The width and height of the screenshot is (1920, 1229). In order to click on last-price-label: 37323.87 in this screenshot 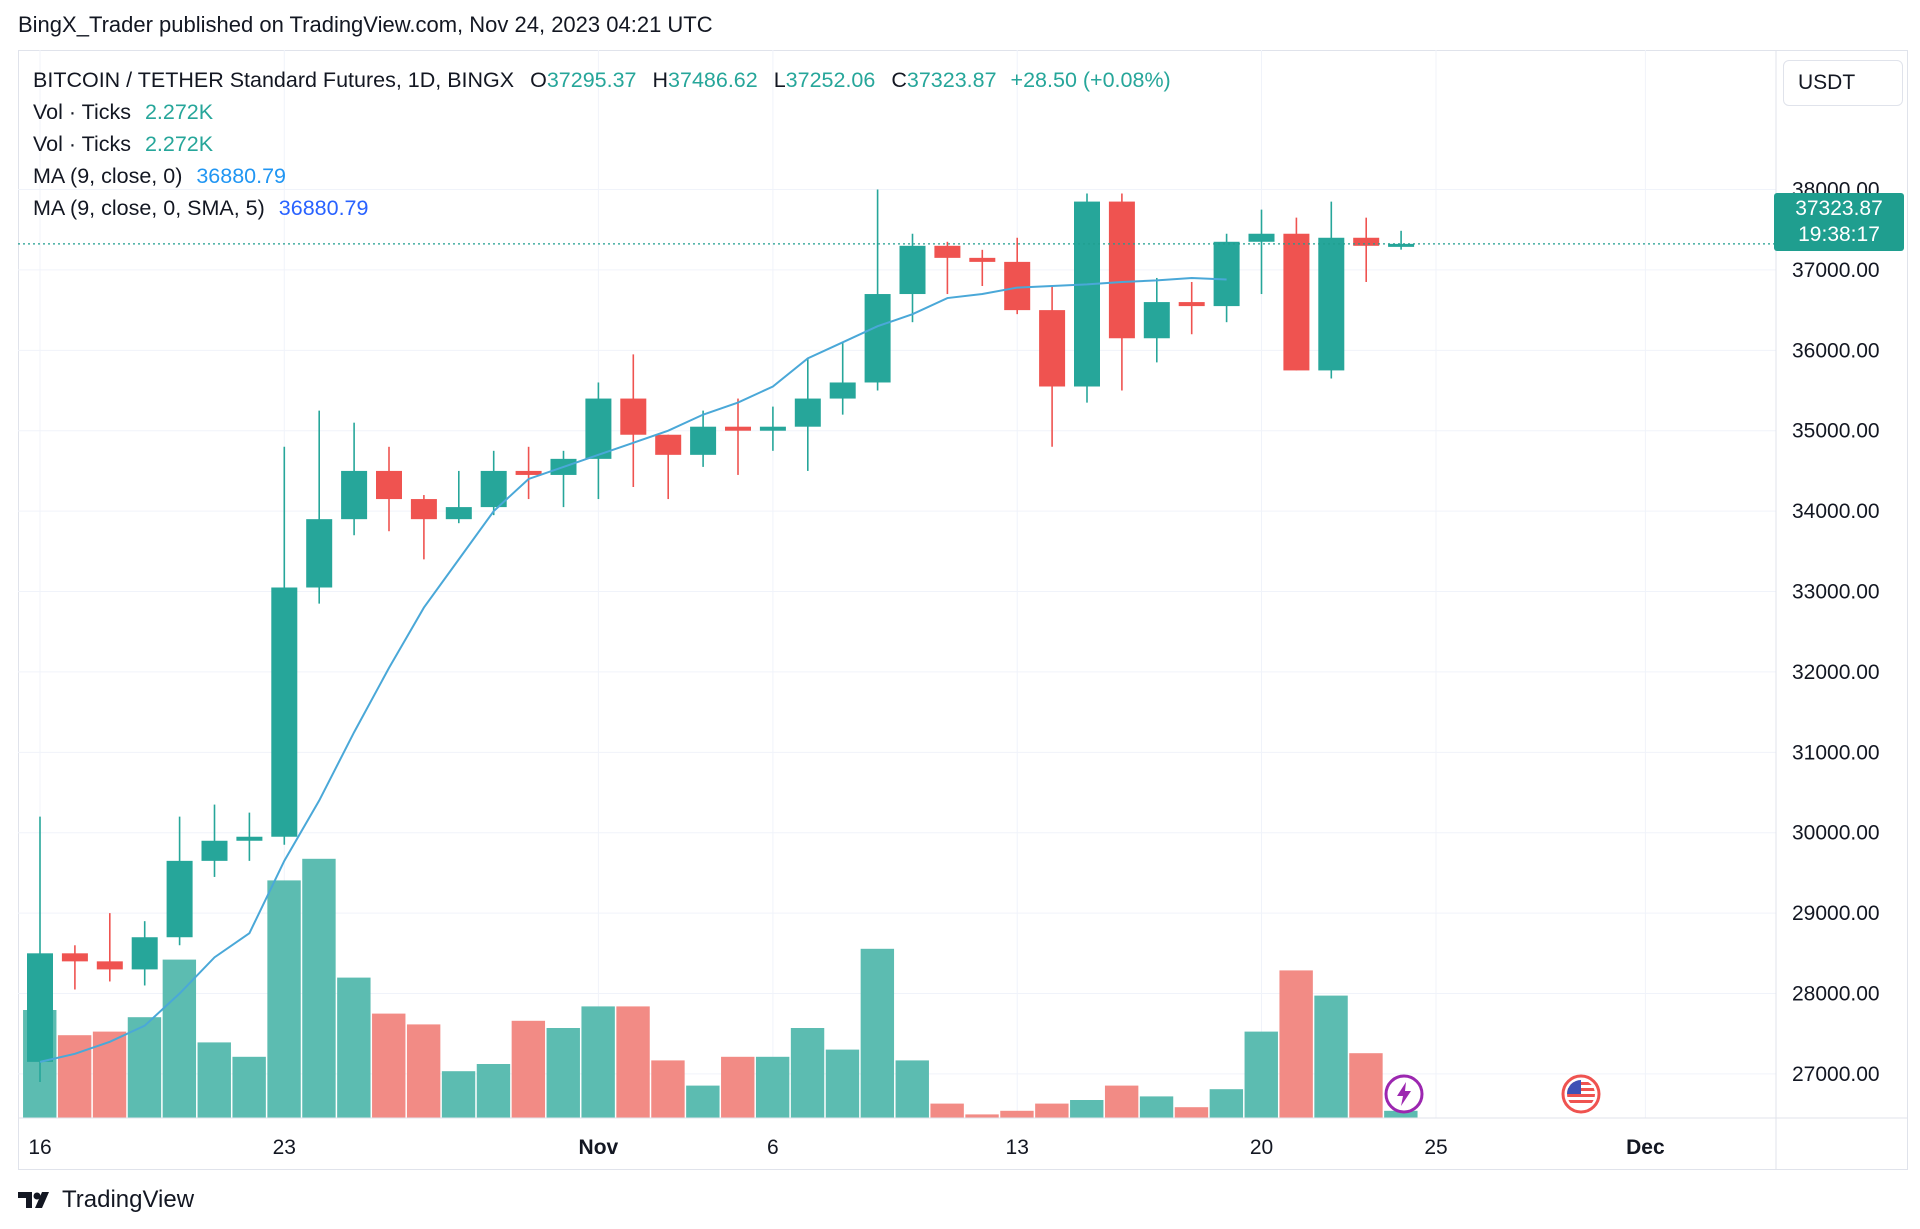, I will do `click(1839, 208)`.